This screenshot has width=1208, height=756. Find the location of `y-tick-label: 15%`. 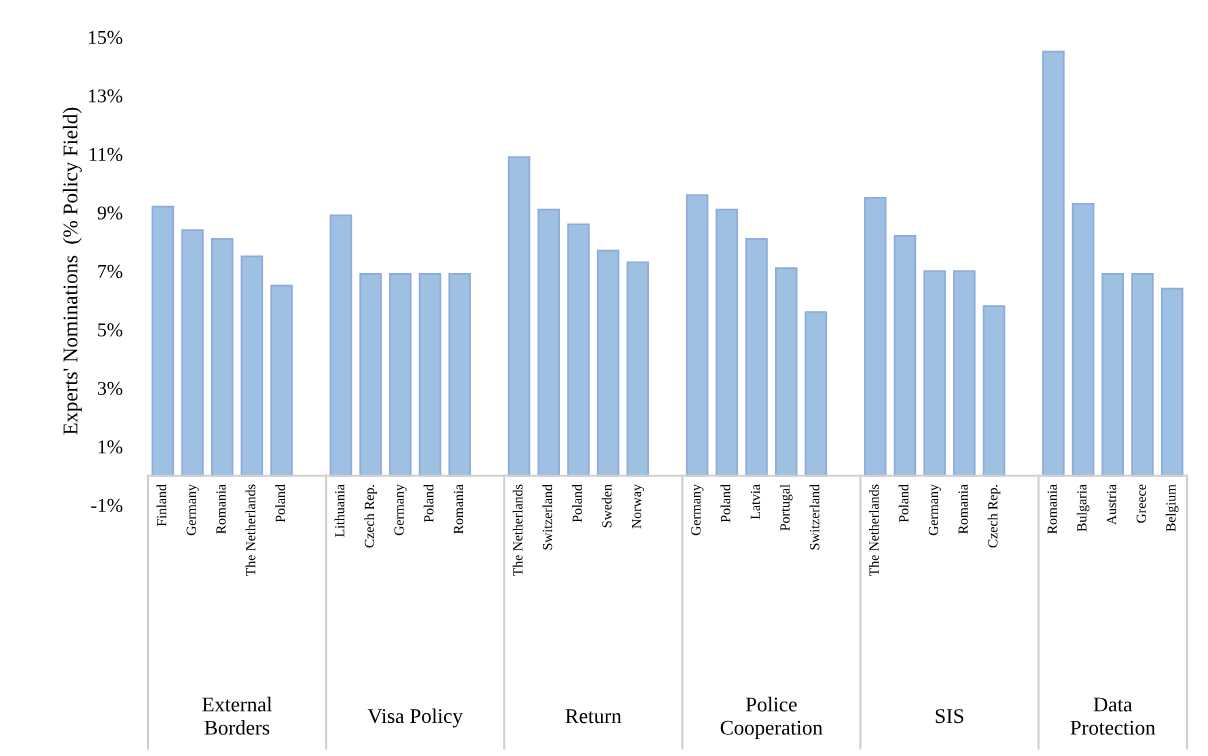

y-tick-label: 15% is located at coordinates (106, 37).